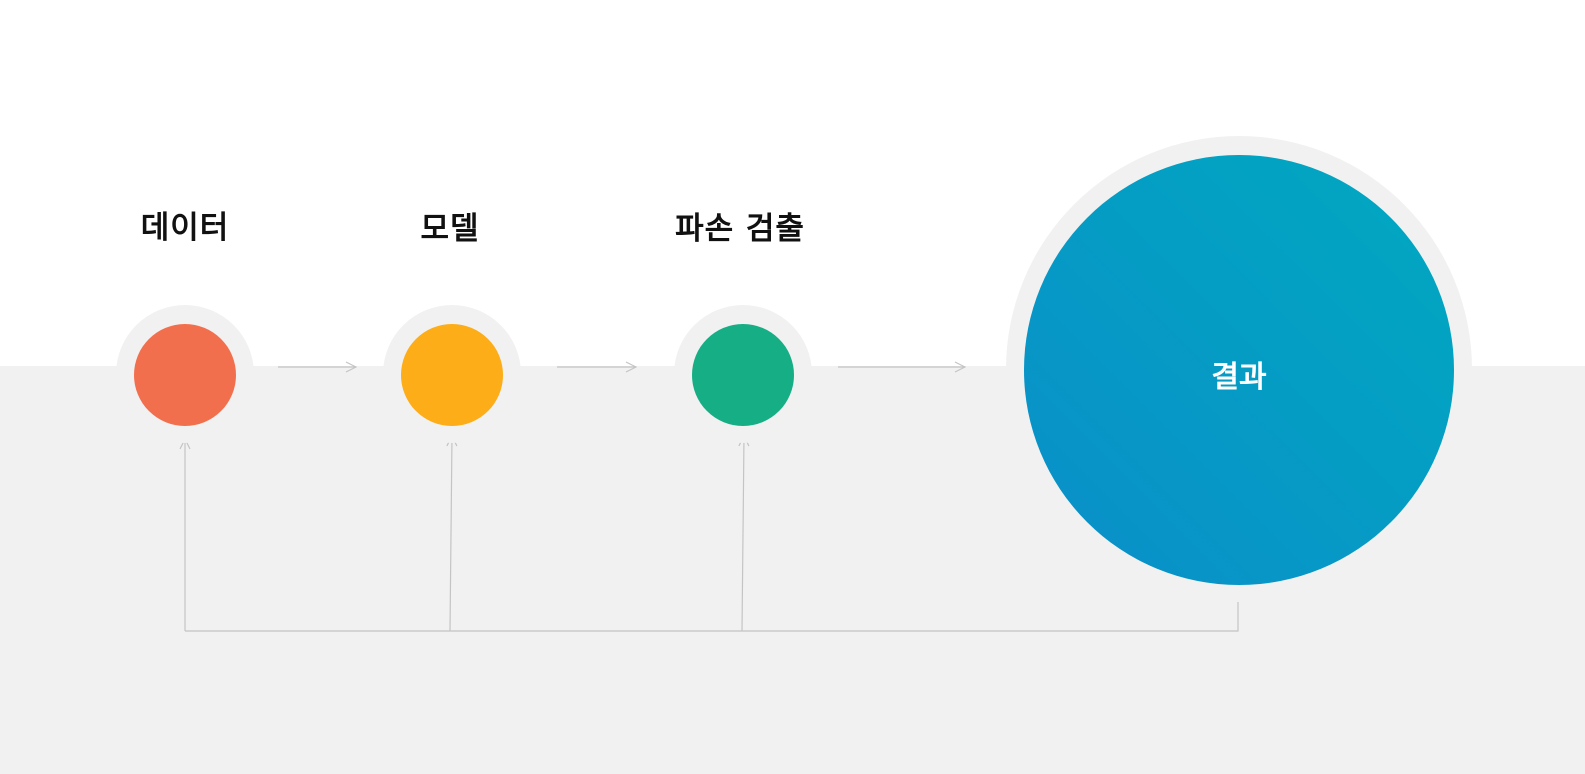  I want to click on feedback-arrow-model, so click(451, 534).